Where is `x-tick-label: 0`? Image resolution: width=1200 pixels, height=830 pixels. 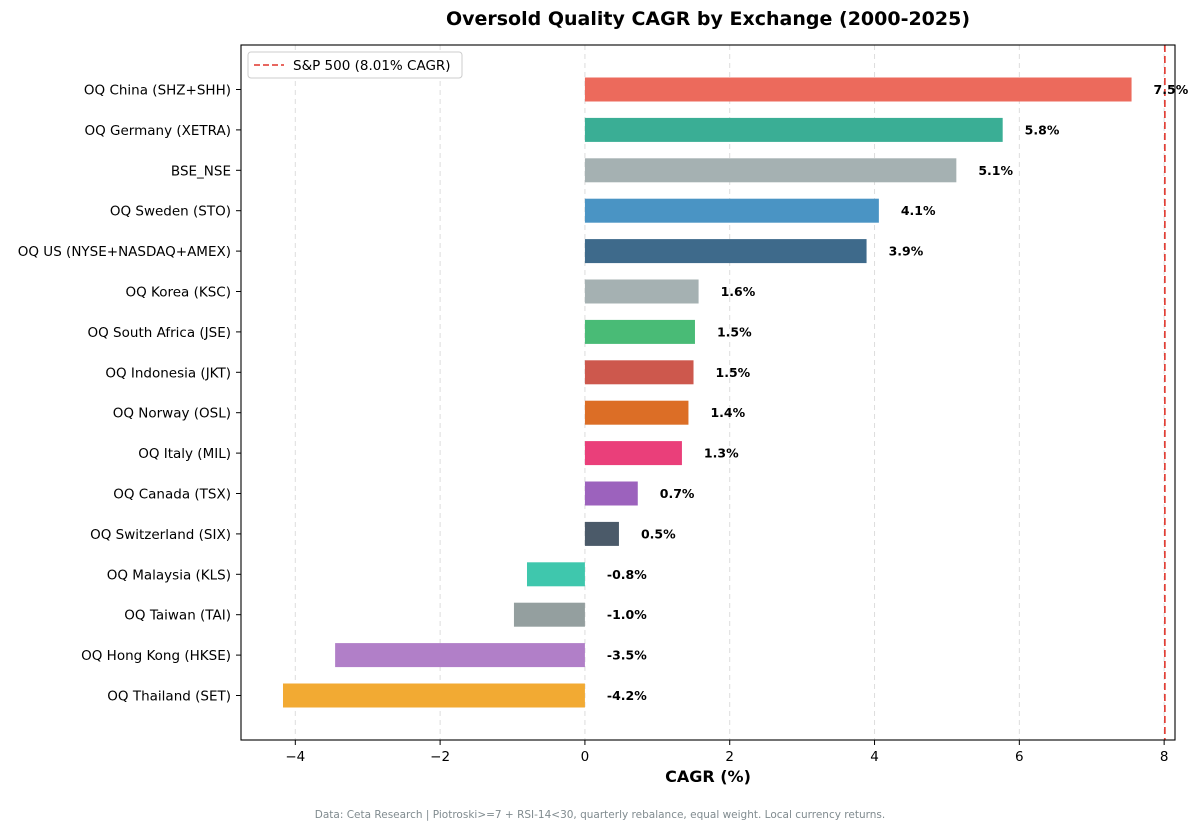 x-tick-label: 0 is located at coordinates (585, 757).